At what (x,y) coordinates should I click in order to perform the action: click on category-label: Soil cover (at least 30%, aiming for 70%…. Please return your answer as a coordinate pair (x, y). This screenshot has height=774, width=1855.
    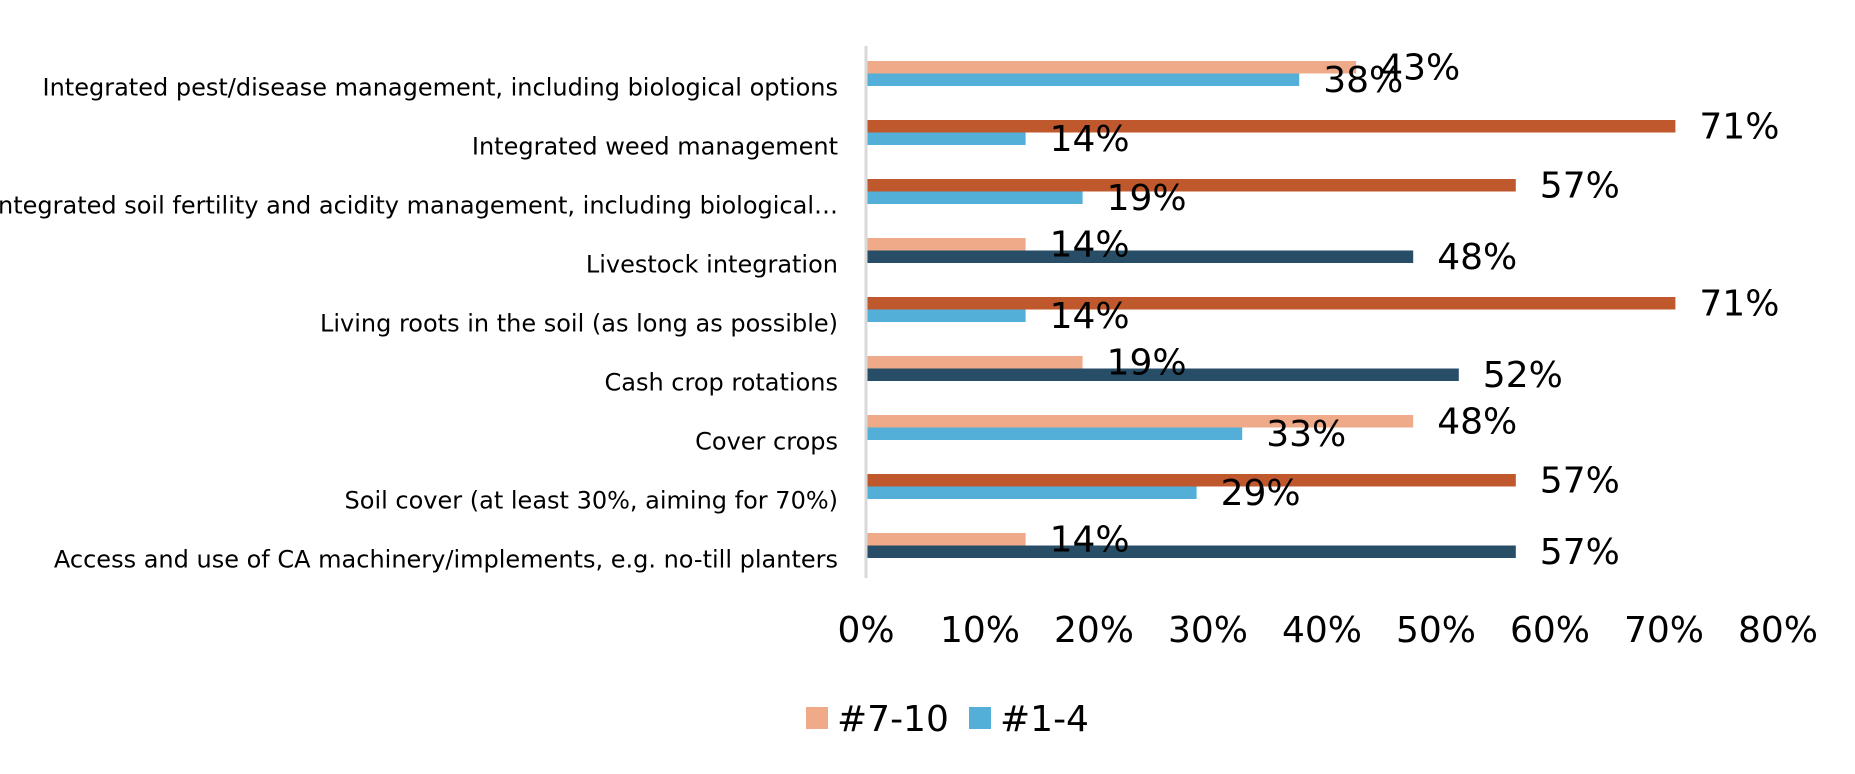
    Looking at the image, I should click on (591, 501).